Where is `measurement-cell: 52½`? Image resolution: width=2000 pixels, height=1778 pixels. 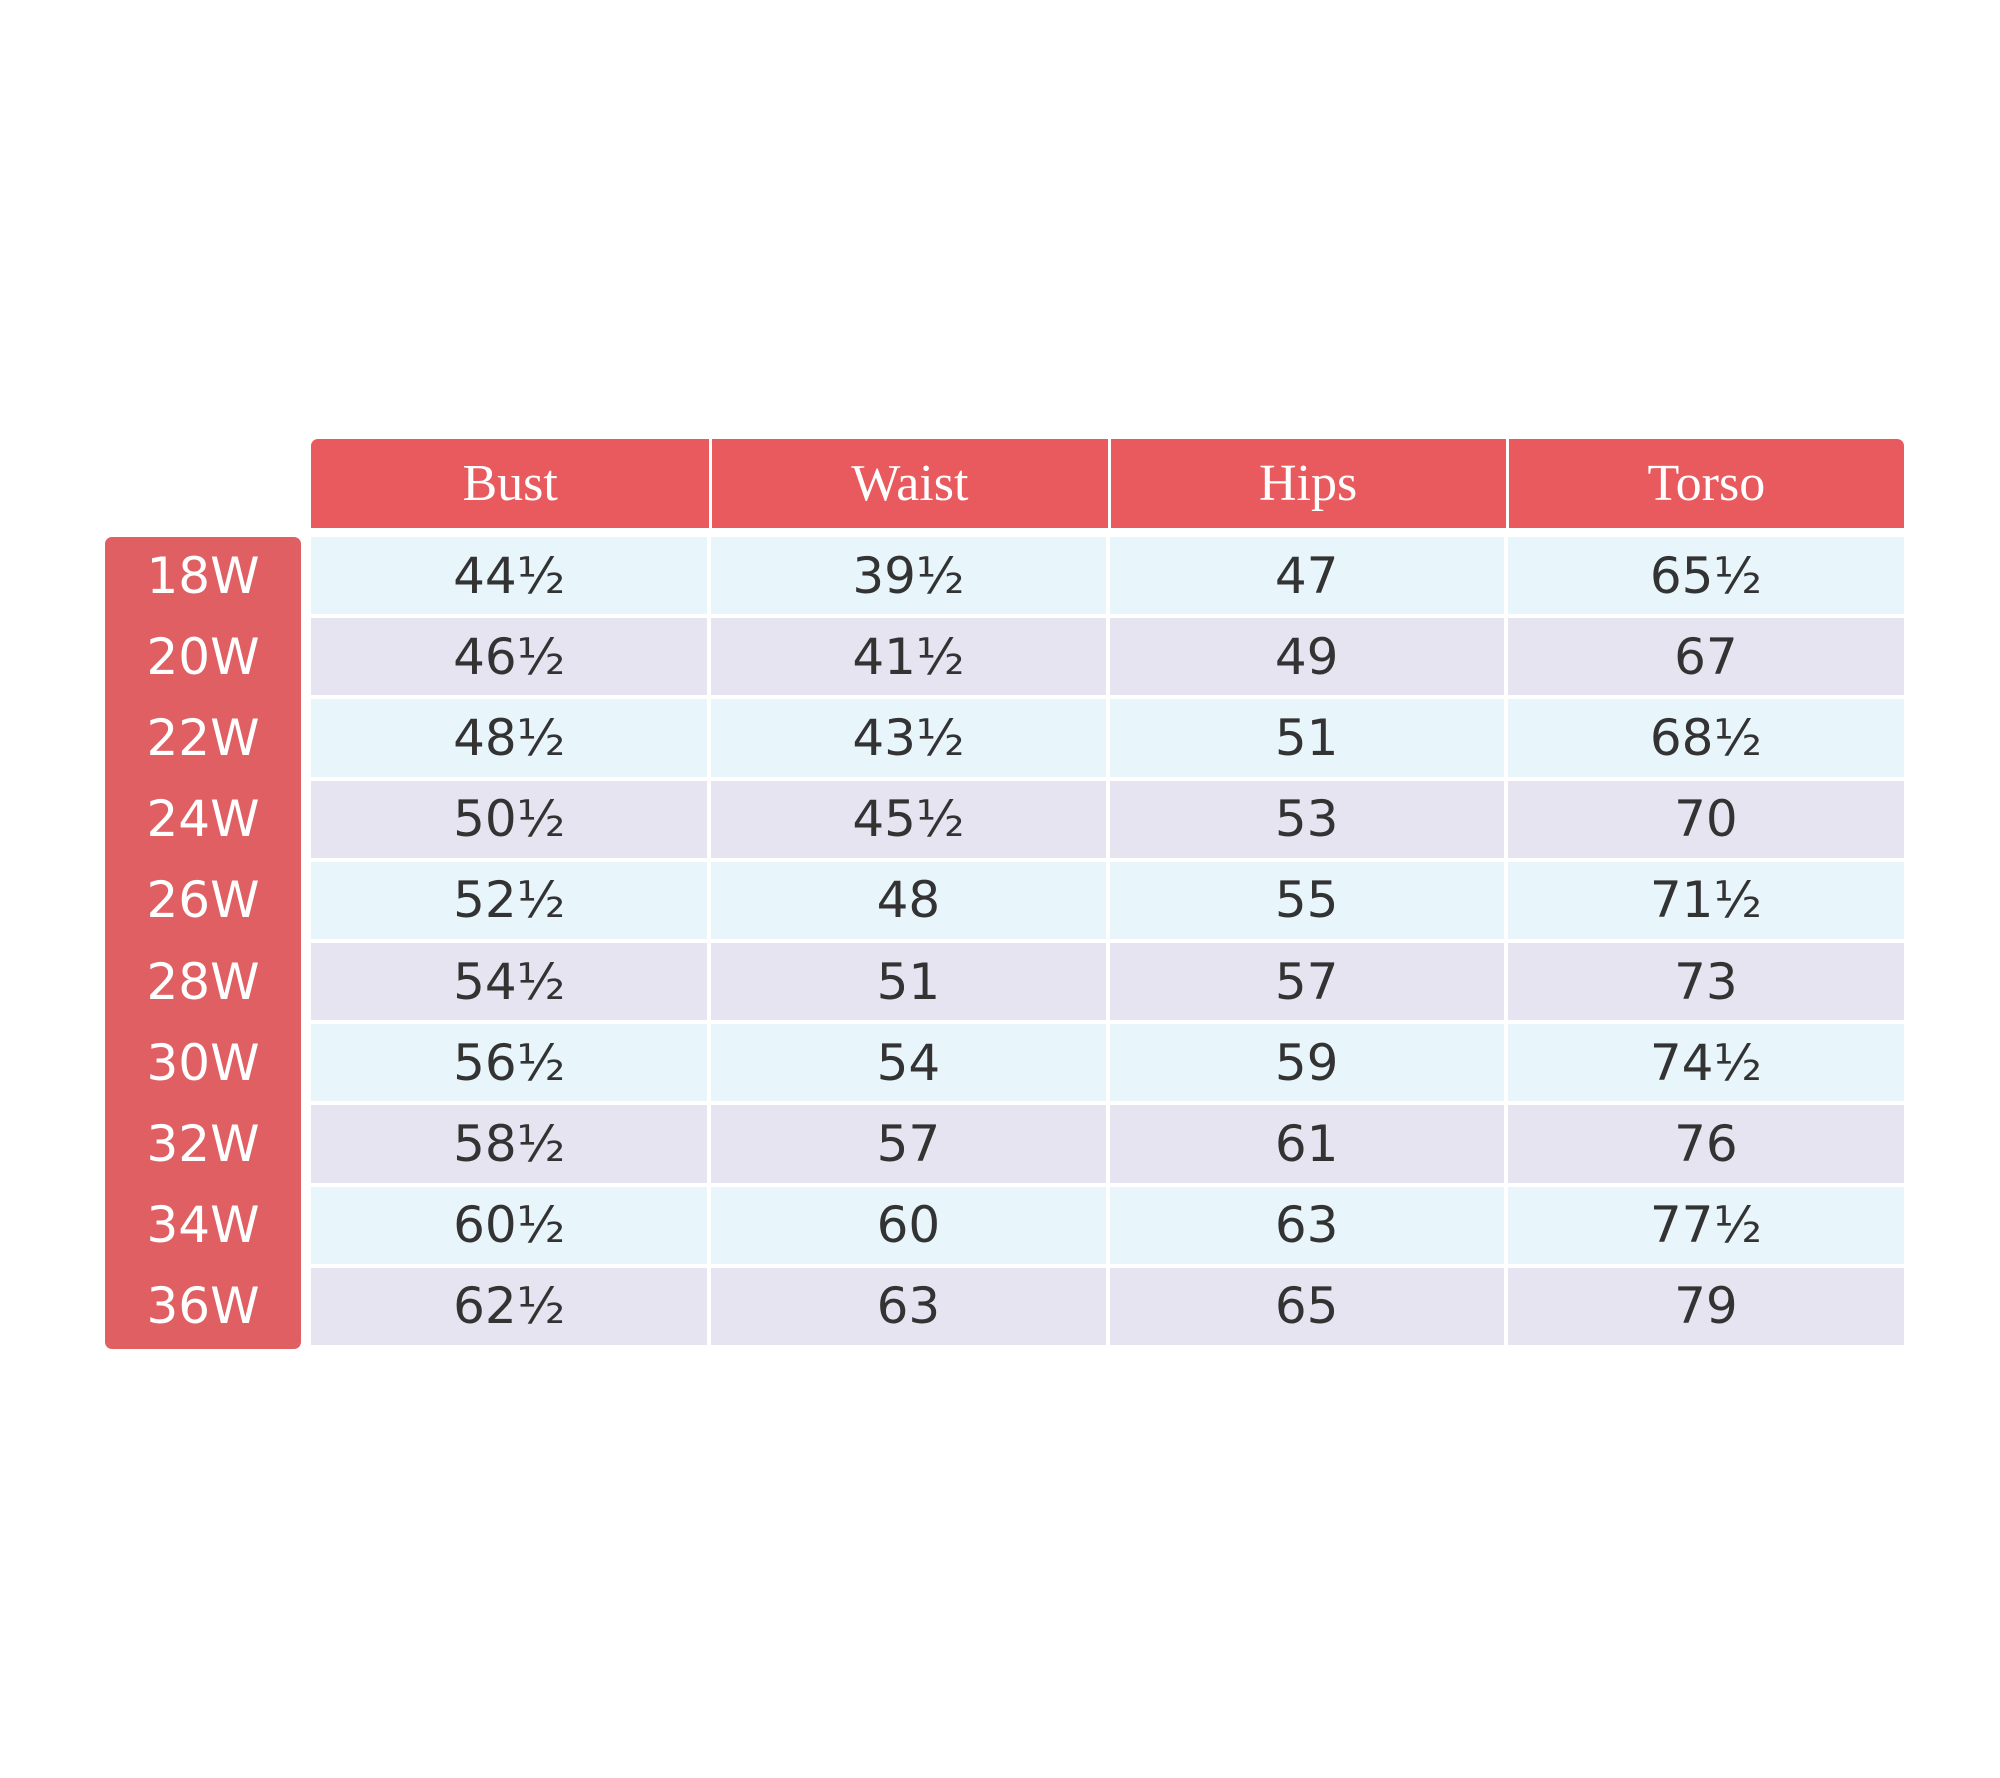
measurement-cell: 52½ is located at coordinates (509, 900).